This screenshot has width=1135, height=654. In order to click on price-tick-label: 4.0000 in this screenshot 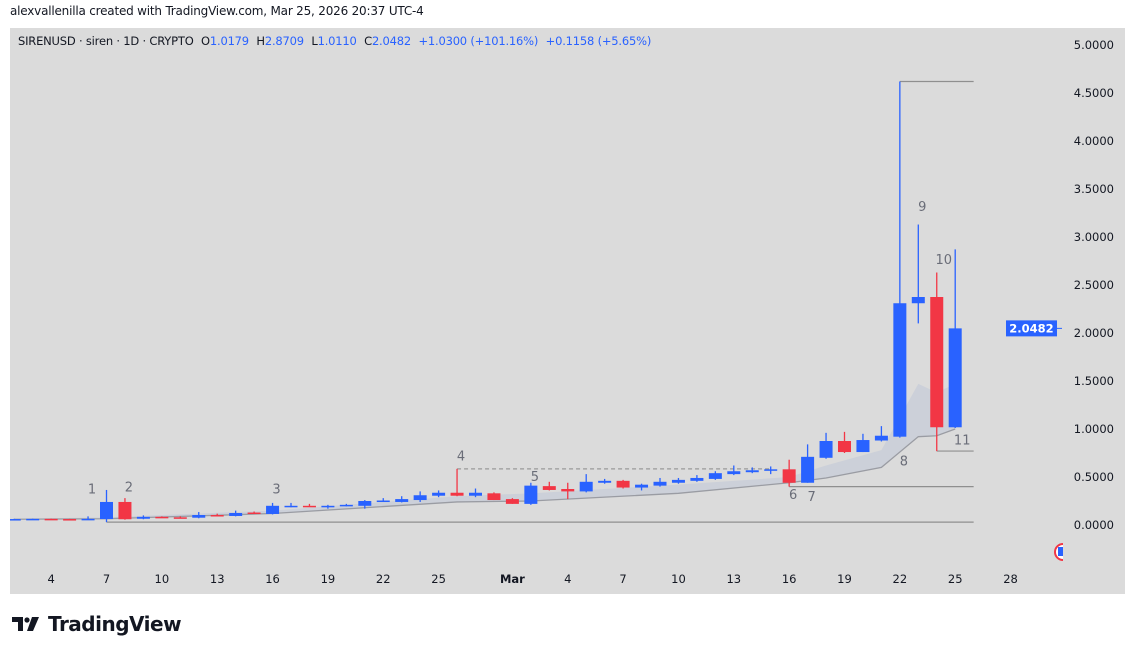, I will do `click(1094, 141)`.